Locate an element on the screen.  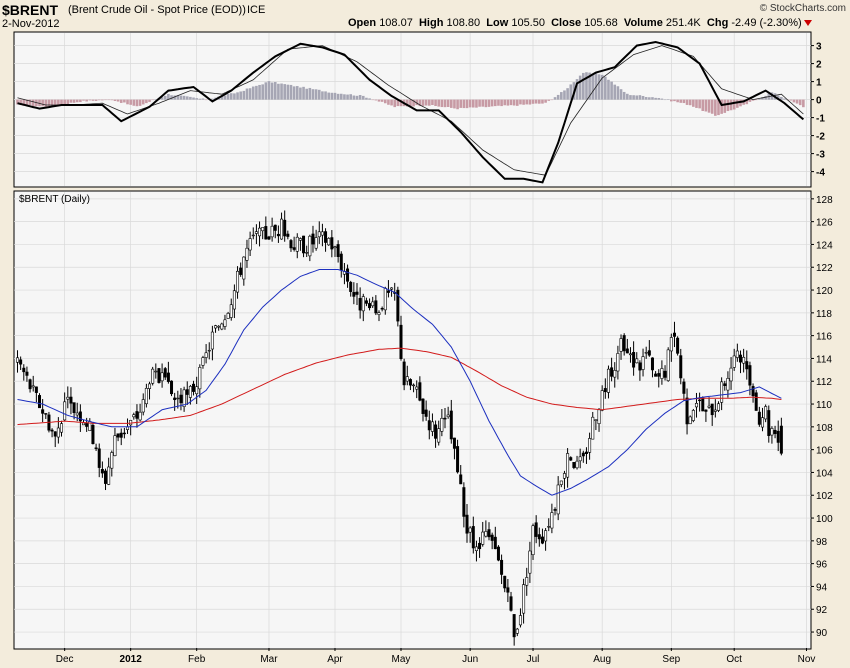
indicator-tick-label: -1 is located at coordinates (820, 119).